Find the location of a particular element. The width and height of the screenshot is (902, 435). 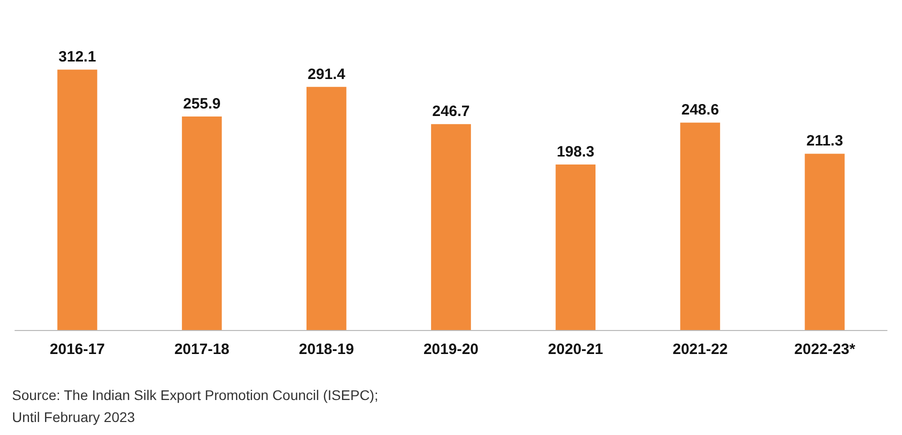

data-label: 248.6 is located at coordinates (700, 110).